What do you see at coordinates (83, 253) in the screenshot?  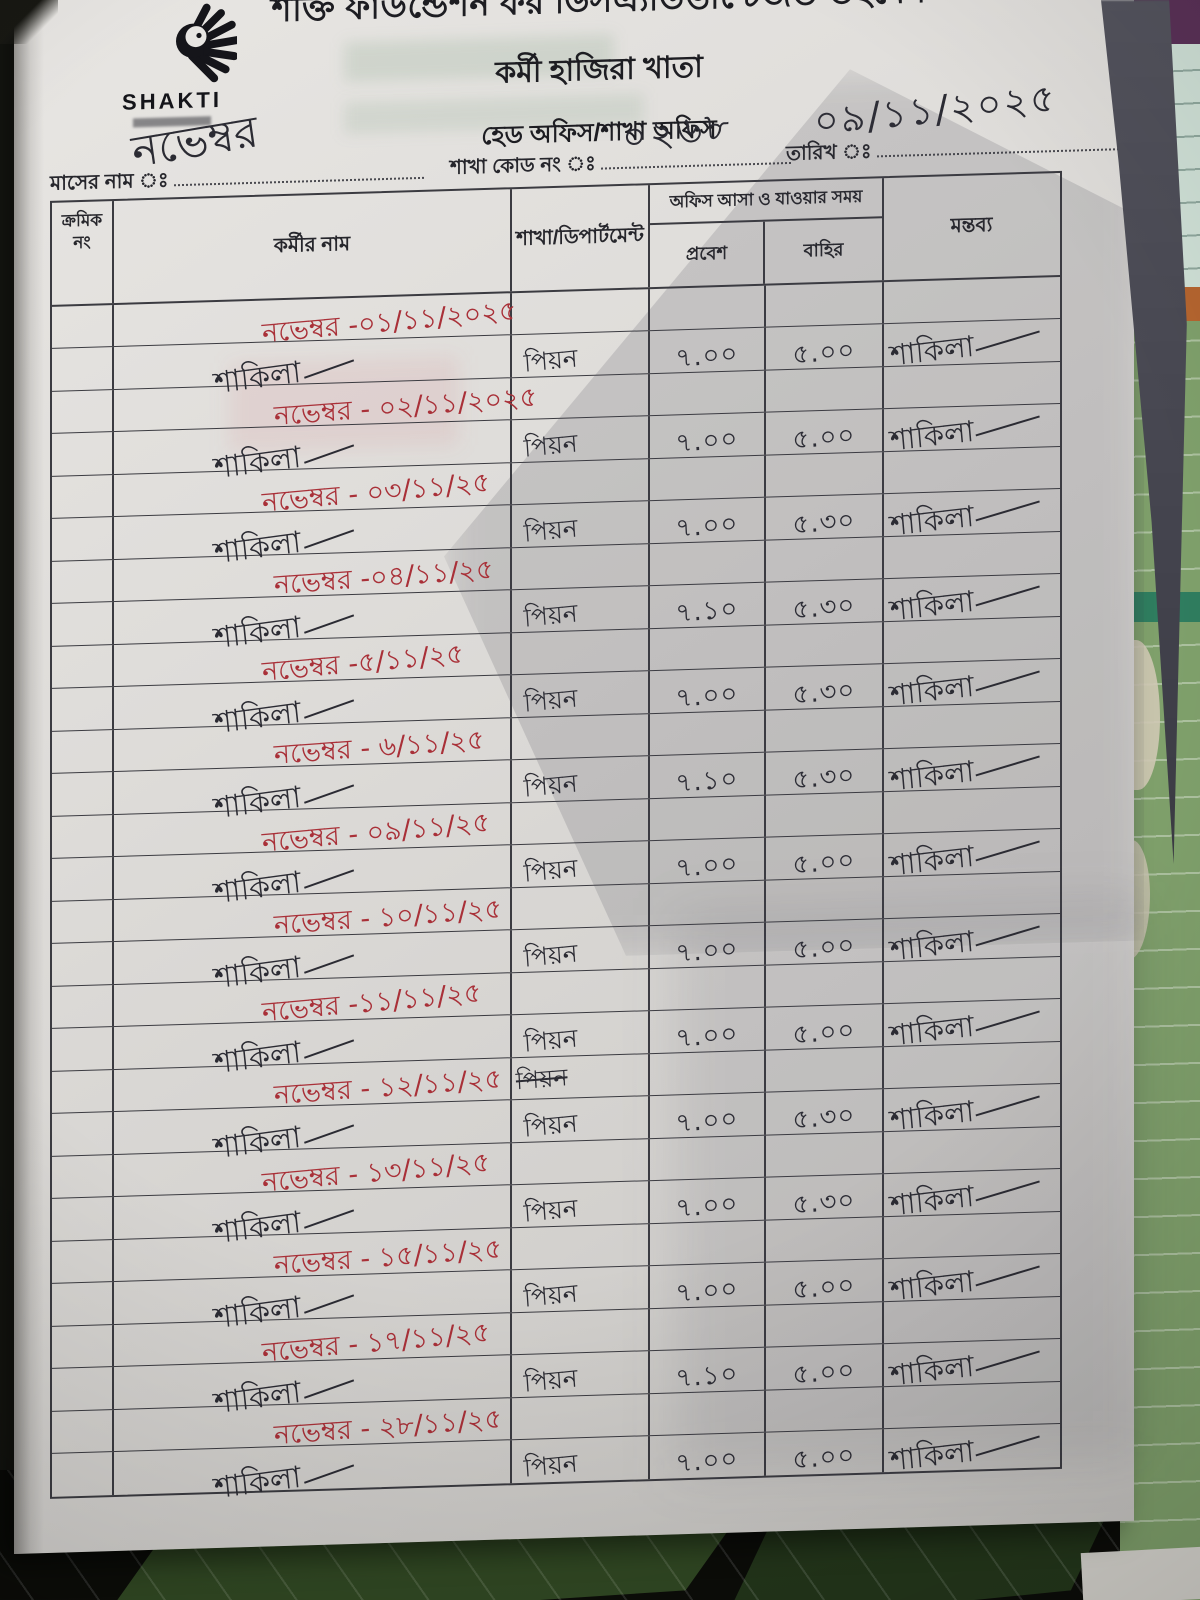 I see `header-serial-no: ক্রমিক নং` at bounding box center [83, 253].